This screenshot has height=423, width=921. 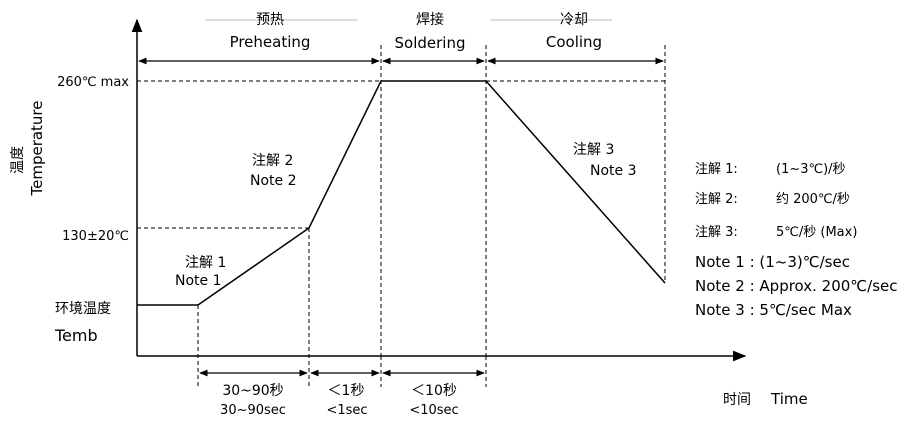 I want to click on legend-en-2: Note 2 : Approx. 200℃/sec, so click(x=796, y=286).